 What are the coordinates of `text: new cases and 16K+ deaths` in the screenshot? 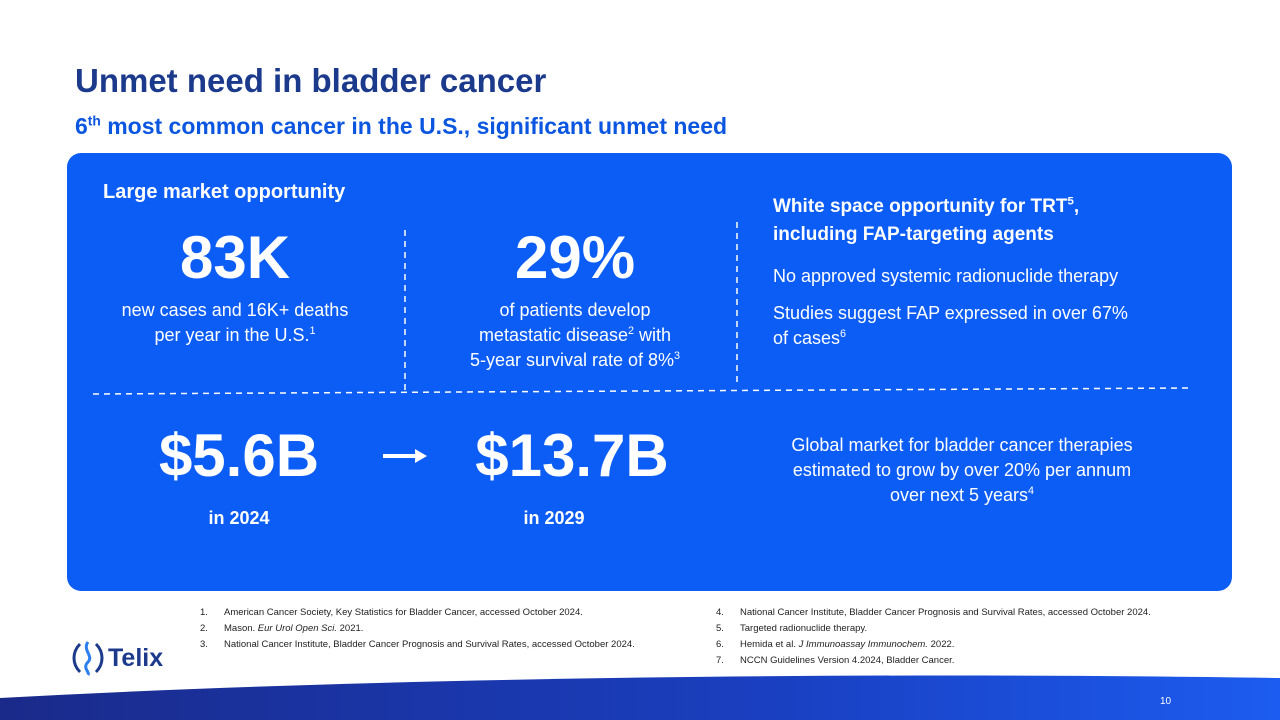 It's located at (235, 310).